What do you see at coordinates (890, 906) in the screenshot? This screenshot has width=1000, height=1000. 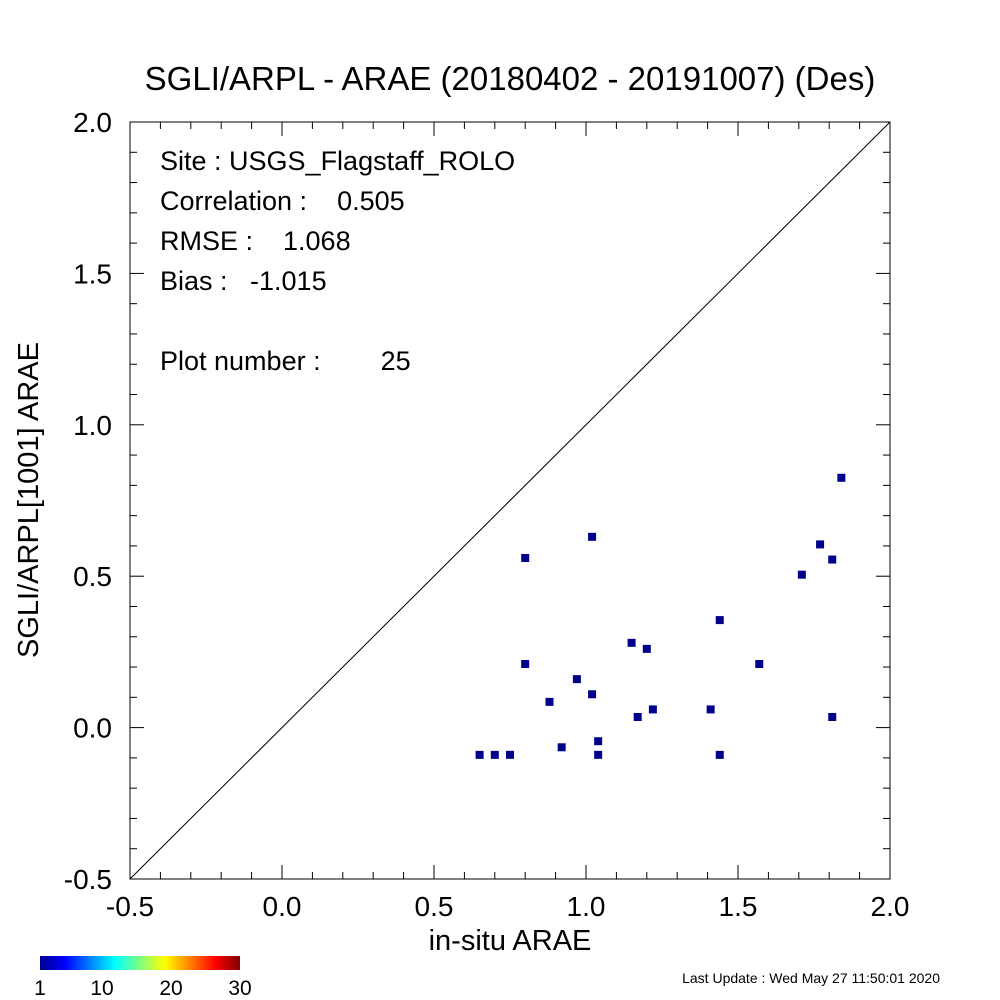 I see `x-tick-label: 2.0` at bounding box center [890, 906].